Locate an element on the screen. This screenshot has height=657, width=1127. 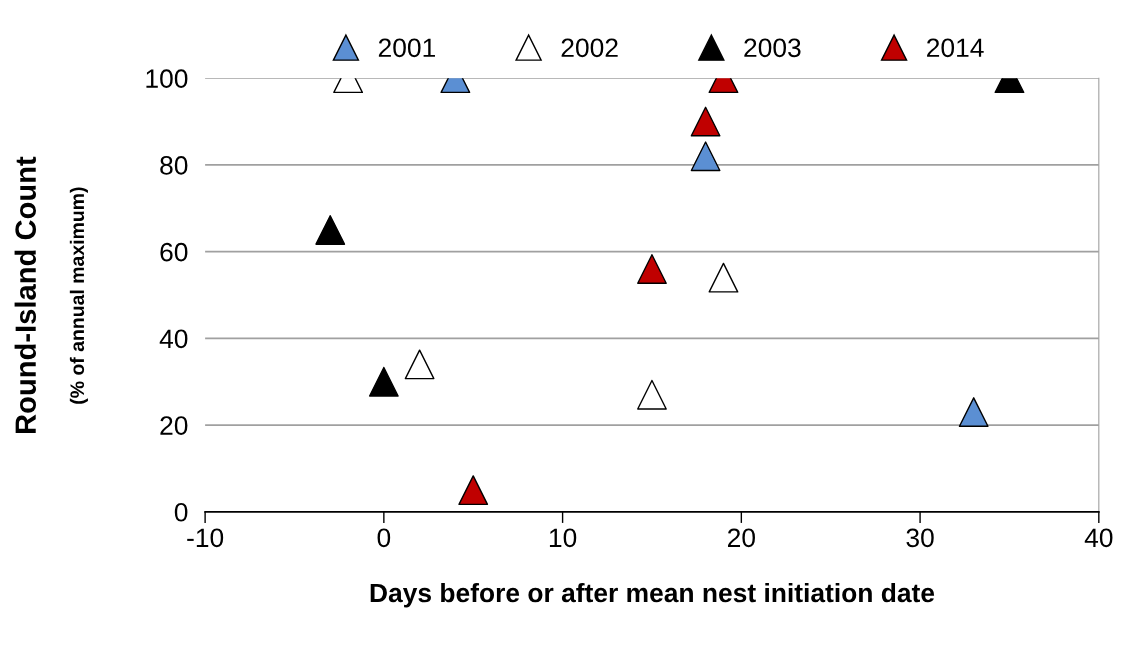
legend-label: 2002 is located at coordinates (589, 48).